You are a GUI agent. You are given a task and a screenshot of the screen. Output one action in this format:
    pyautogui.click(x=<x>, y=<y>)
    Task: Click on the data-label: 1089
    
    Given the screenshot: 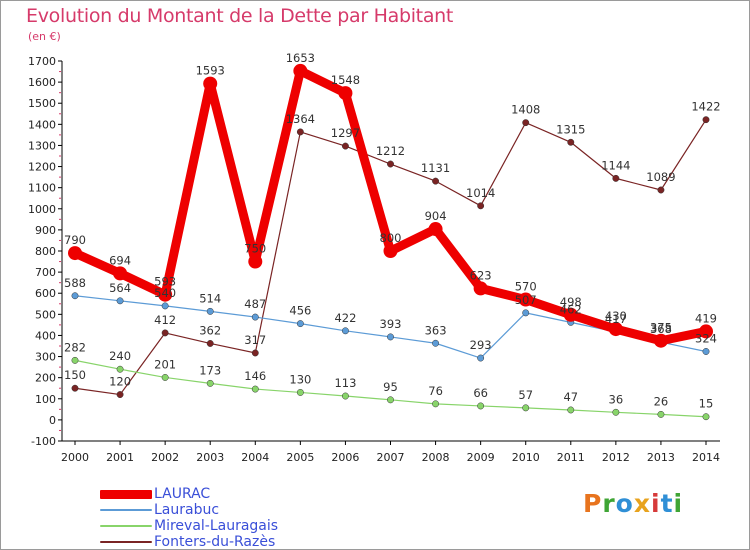 What is the action you would take?
    pyautogui.click(x=660, y=177)
    